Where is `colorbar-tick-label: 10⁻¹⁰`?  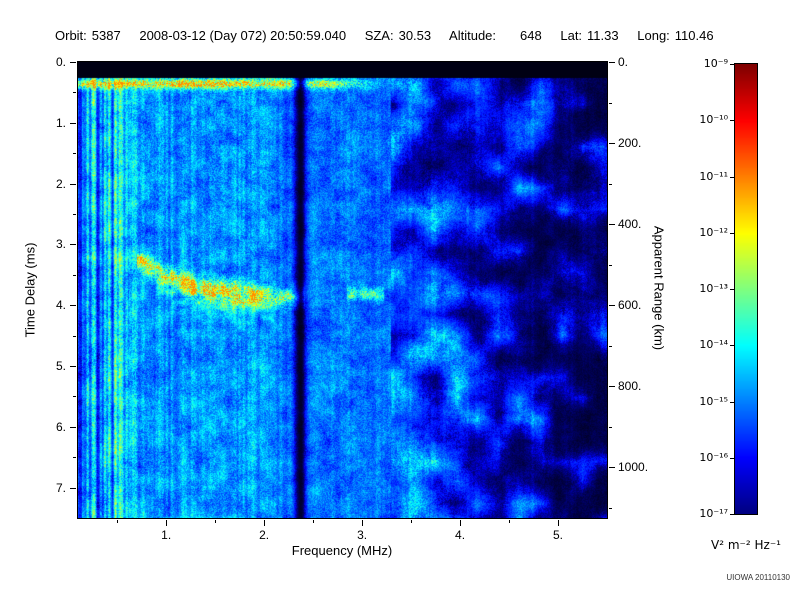
colorbar-tick-label: 10⁻¹⁰ is located at coordinates (713, 120).